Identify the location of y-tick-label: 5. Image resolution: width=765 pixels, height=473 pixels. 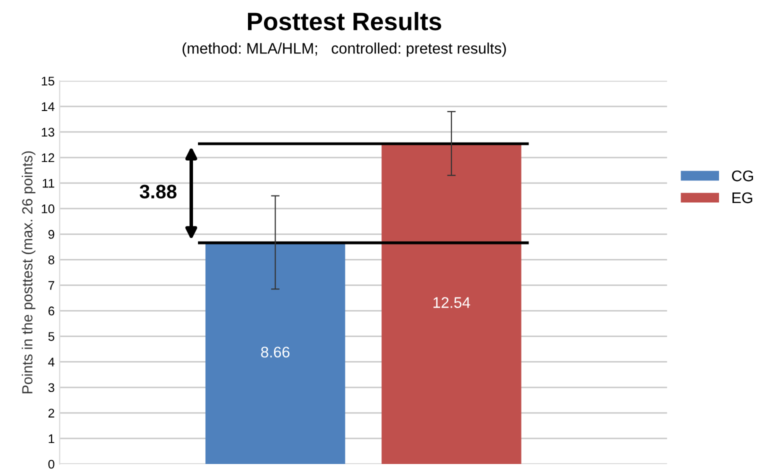
(51, 336).